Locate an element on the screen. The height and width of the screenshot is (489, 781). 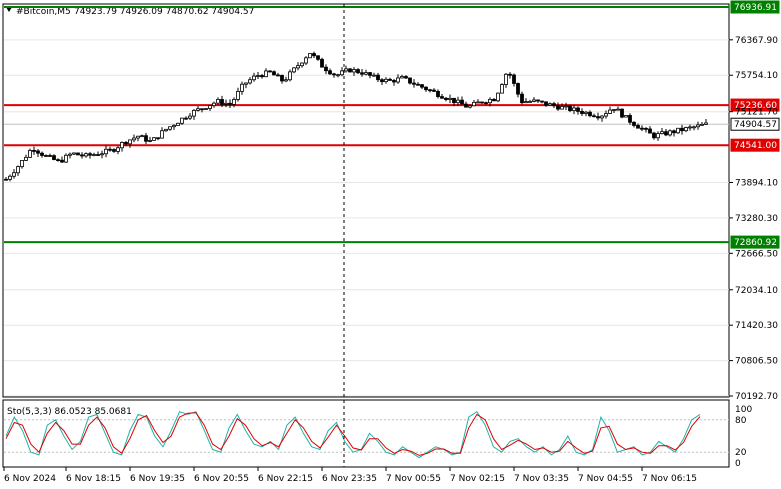
level-label: 72860.92 is located at coordinates (755, 243).